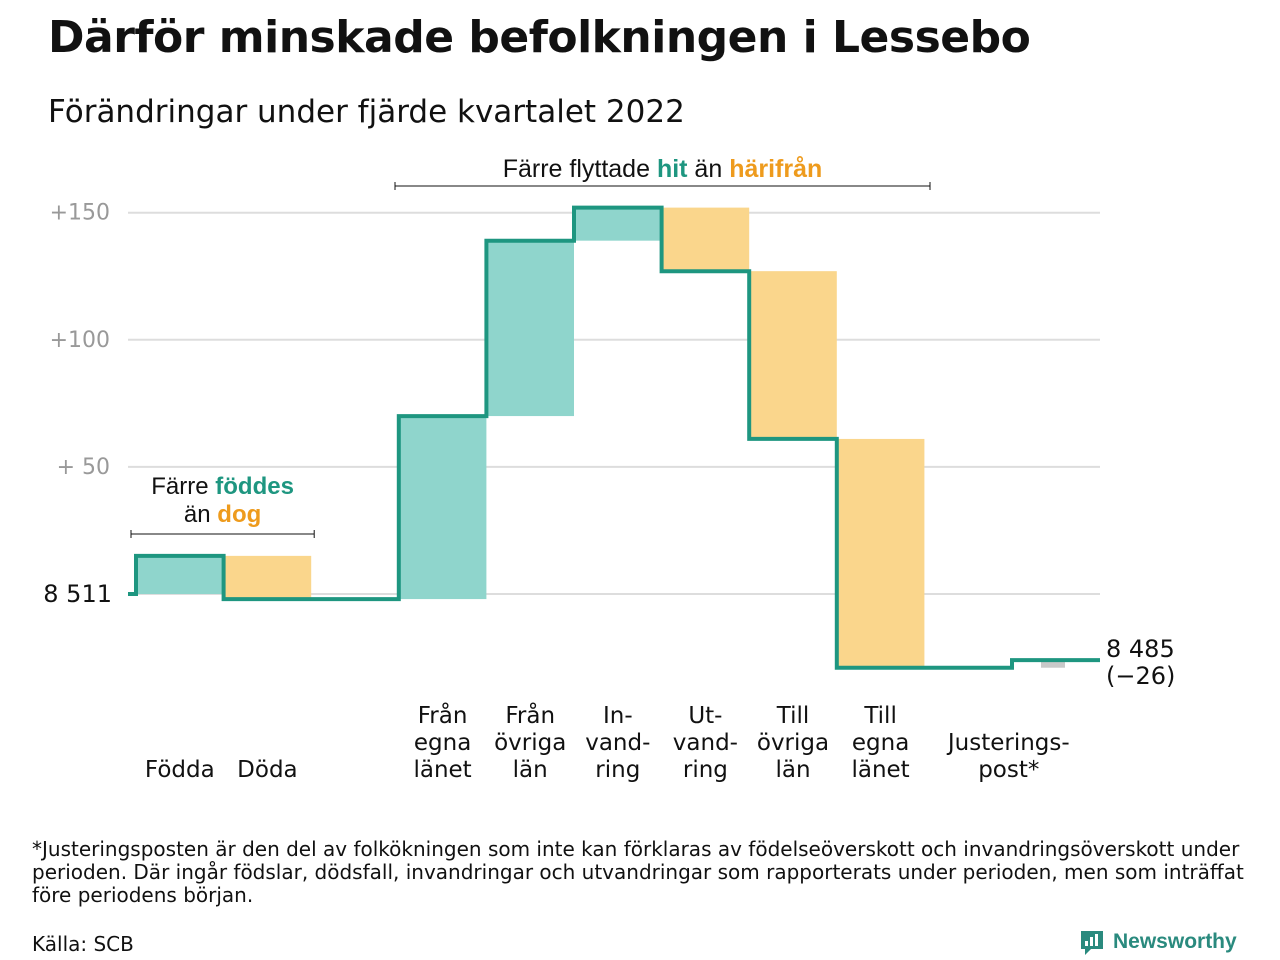 The image size is (1280, 960). I want to click on y-tick-label: +100, so click(80, 340).